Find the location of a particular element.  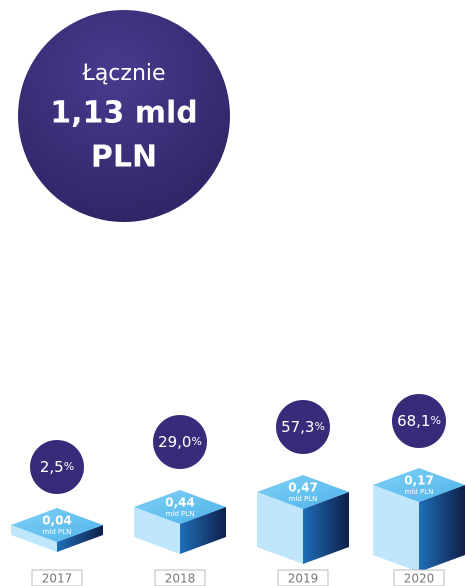

year: 2018 is located at coordinates (180, 579).